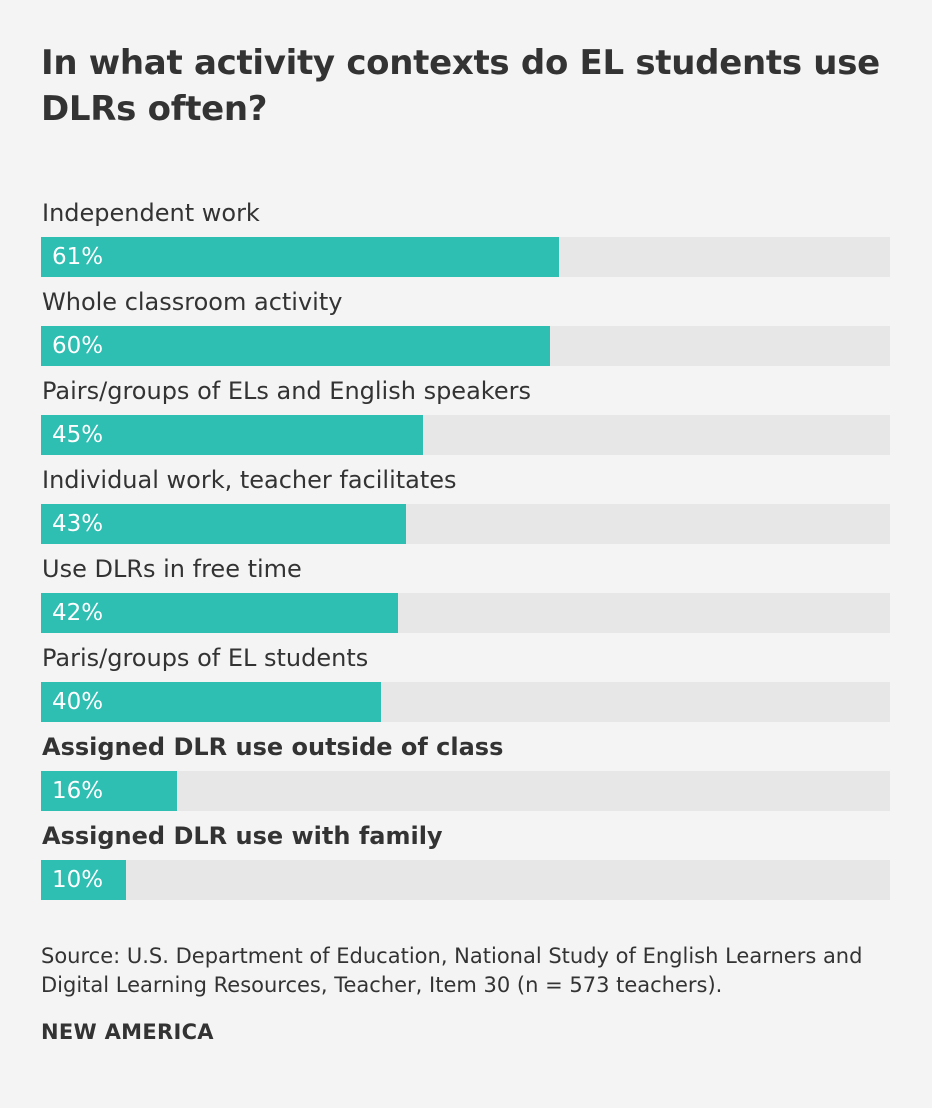 This screenshot has width=932, height=1108. Describe the element at coordinates (273, 747) in the screenshot. I see `category-label: Assigned DLR use outside of class` at that location.